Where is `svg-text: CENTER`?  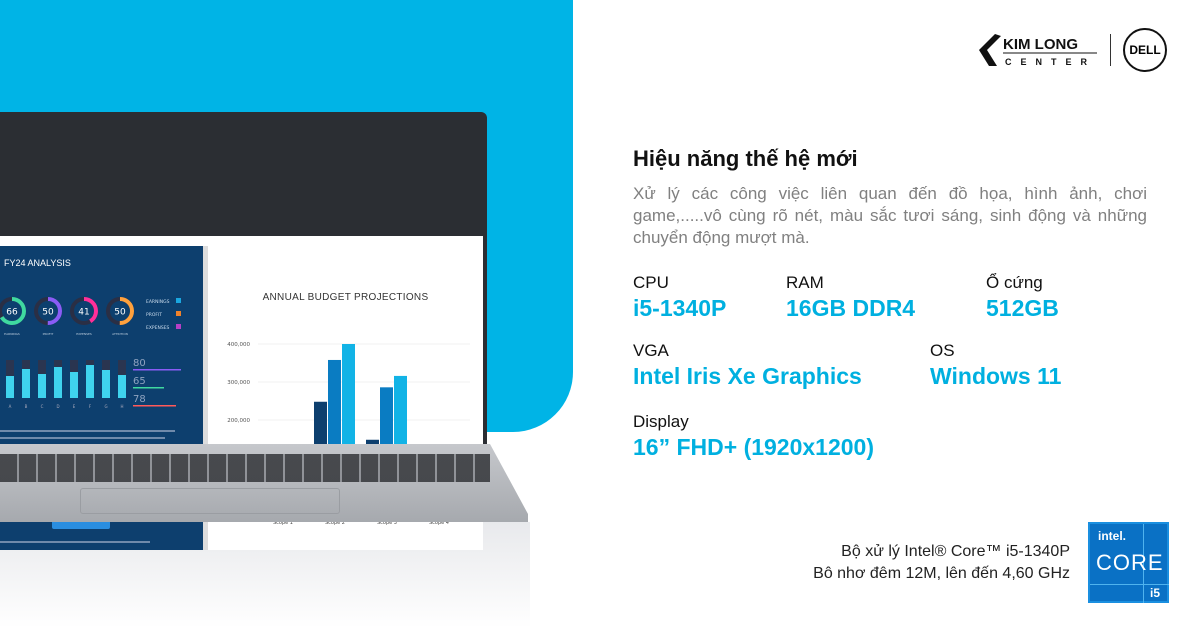
svg-text: CENTER is located at coordinates (1050, 62).